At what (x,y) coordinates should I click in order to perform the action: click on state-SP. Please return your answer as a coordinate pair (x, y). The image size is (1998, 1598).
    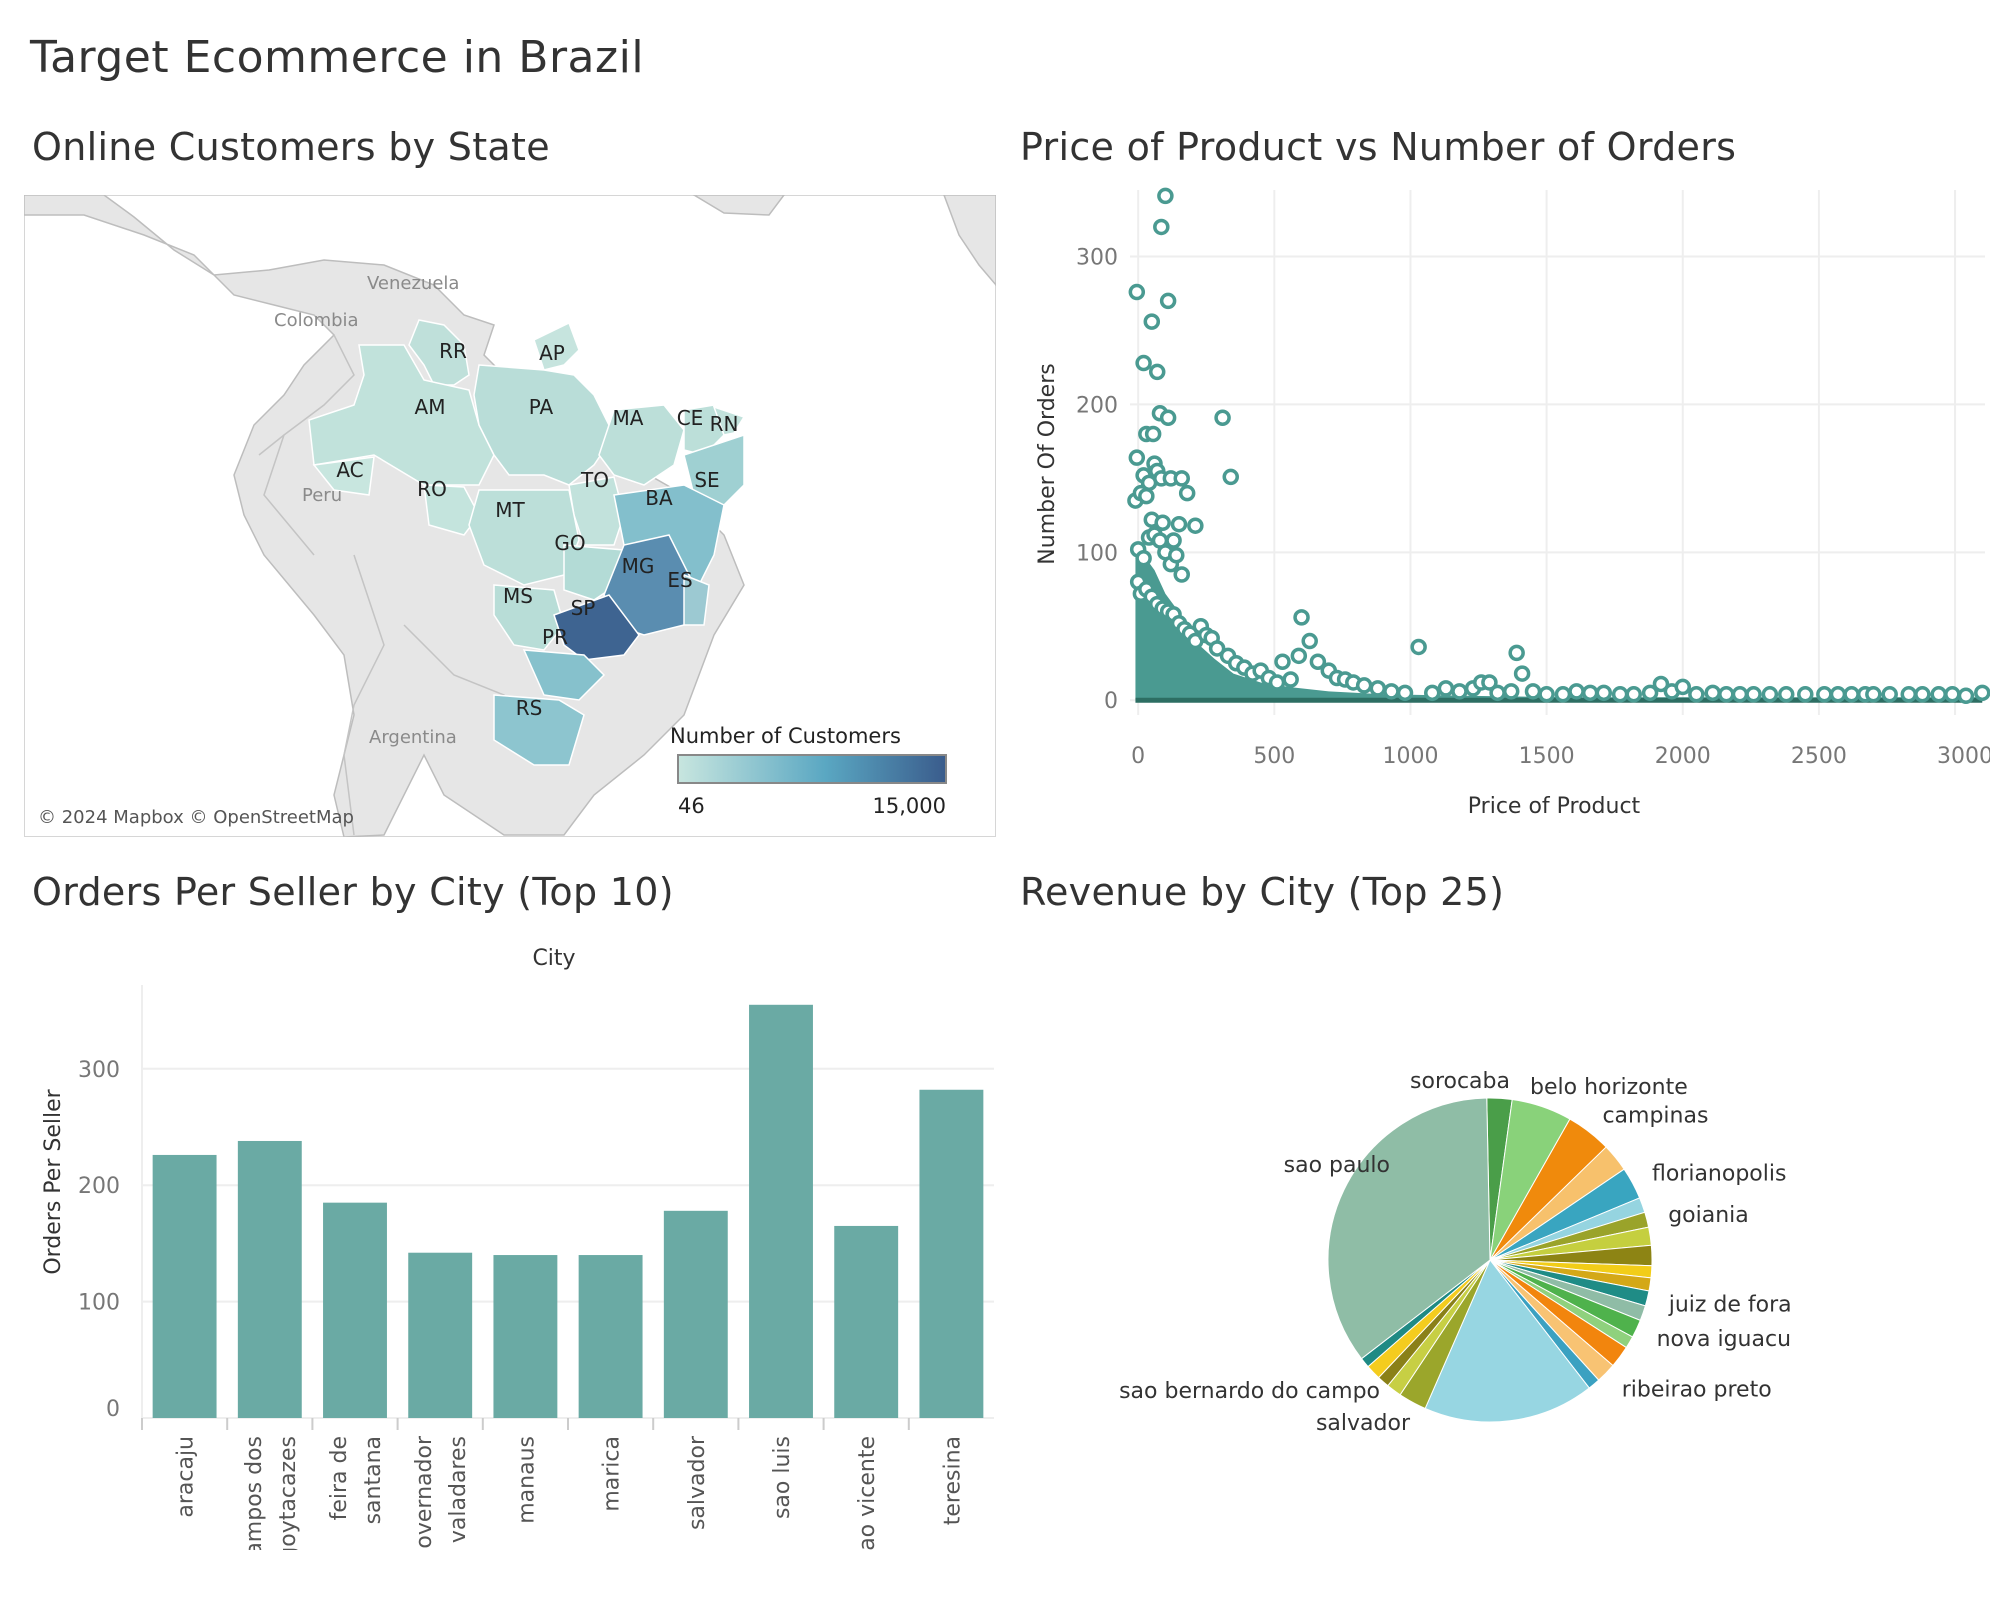
    Looking at the image, I should click on (596, 627).